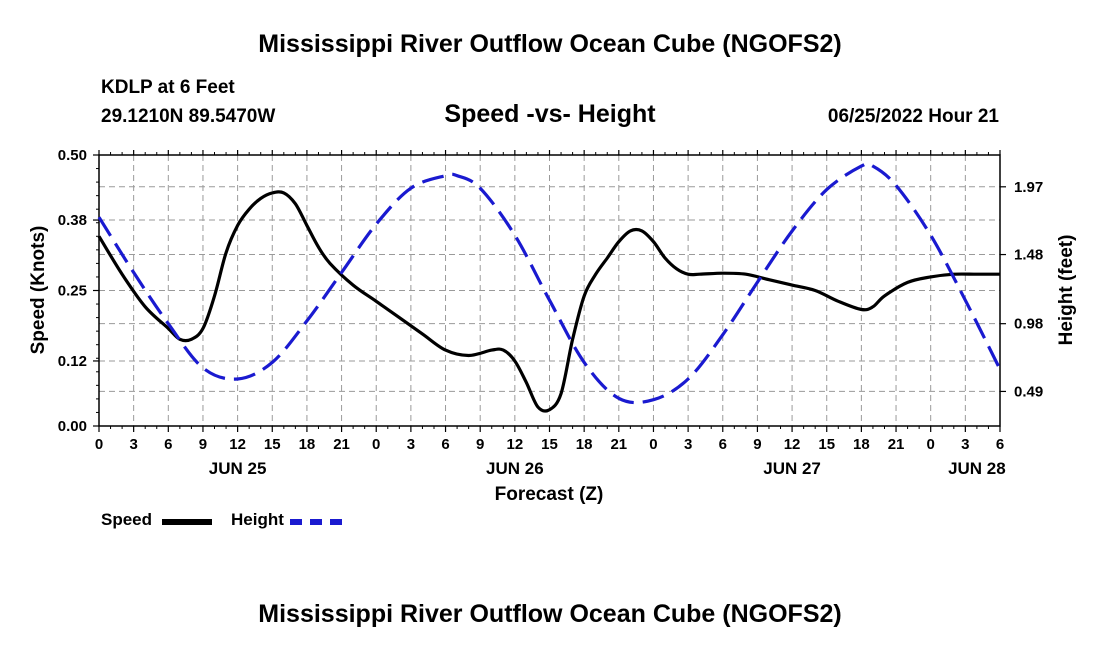 The image size is (1100, 650). What do you see at coordinates (316, 522) in the screenshot?
I see `legend-height-swatch` at bounding box center [316, 522].